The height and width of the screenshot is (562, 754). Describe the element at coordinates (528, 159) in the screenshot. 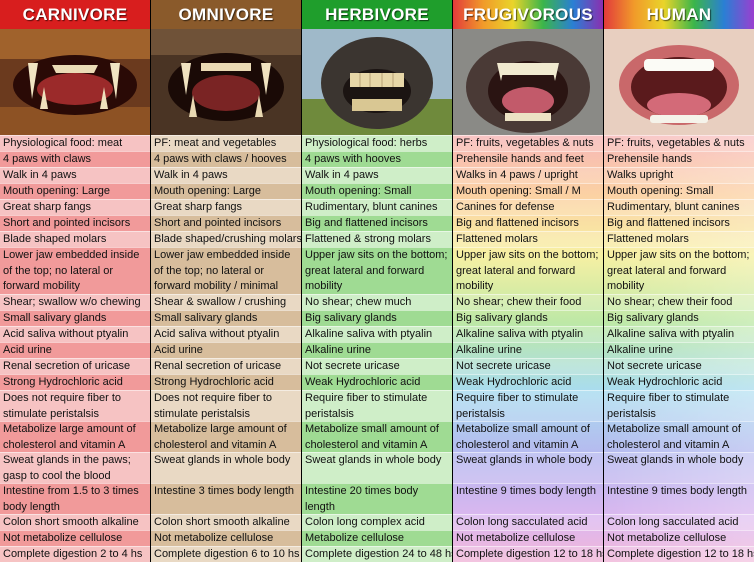

I see `table-cell: Prehensile hands and feet` at that location.